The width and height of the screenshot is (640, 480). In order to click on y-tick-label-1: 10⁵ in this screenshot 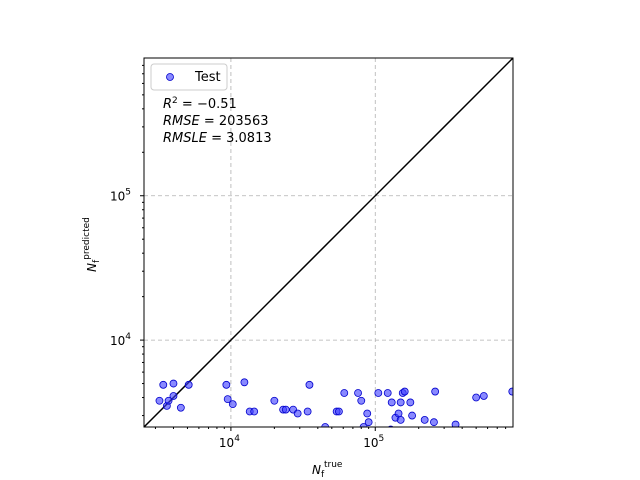, I will do `click(120, 196)`.